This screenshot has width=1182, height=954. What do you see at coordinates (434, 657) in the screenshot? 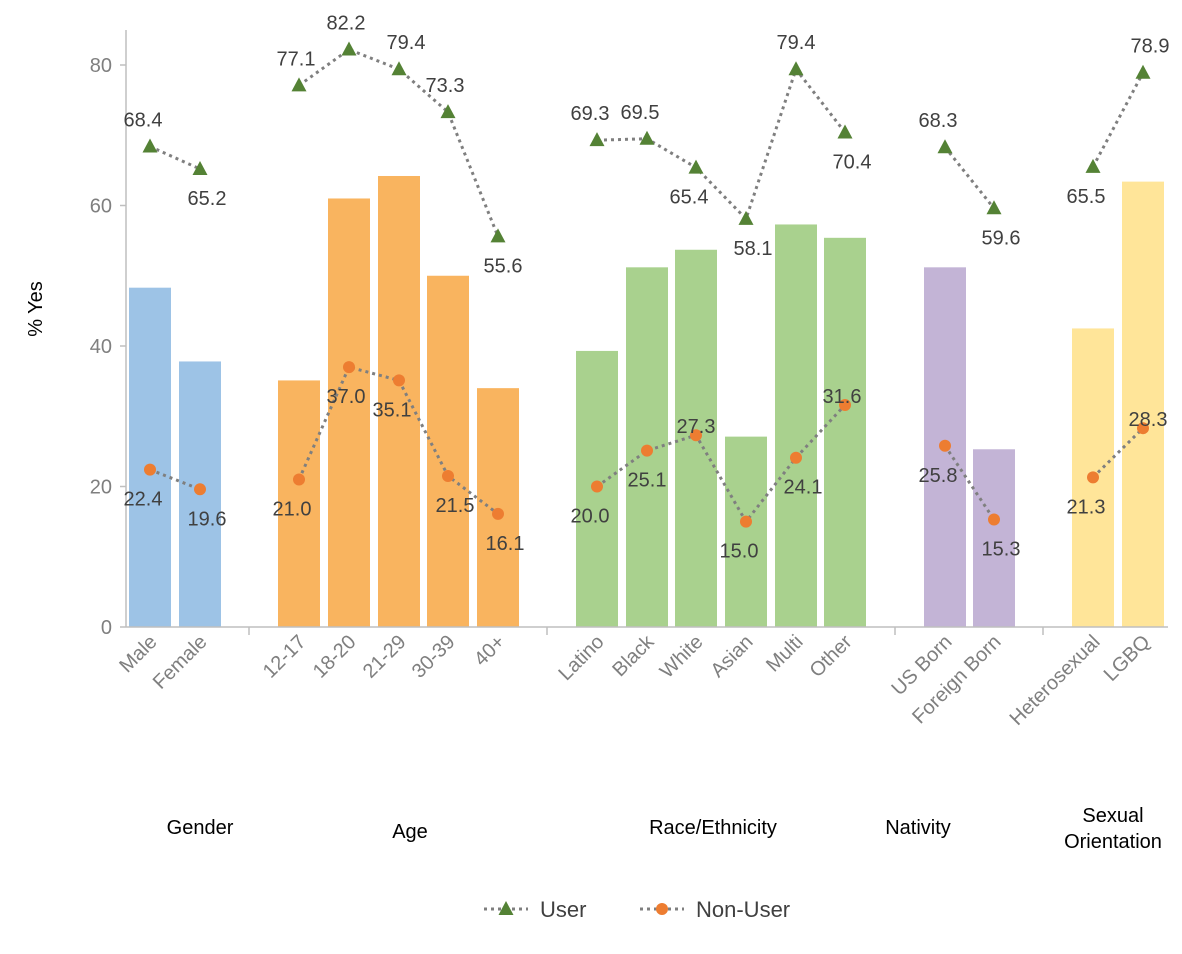
I see `category-label-30-39: 30-39` at bounding box center [434, 657].